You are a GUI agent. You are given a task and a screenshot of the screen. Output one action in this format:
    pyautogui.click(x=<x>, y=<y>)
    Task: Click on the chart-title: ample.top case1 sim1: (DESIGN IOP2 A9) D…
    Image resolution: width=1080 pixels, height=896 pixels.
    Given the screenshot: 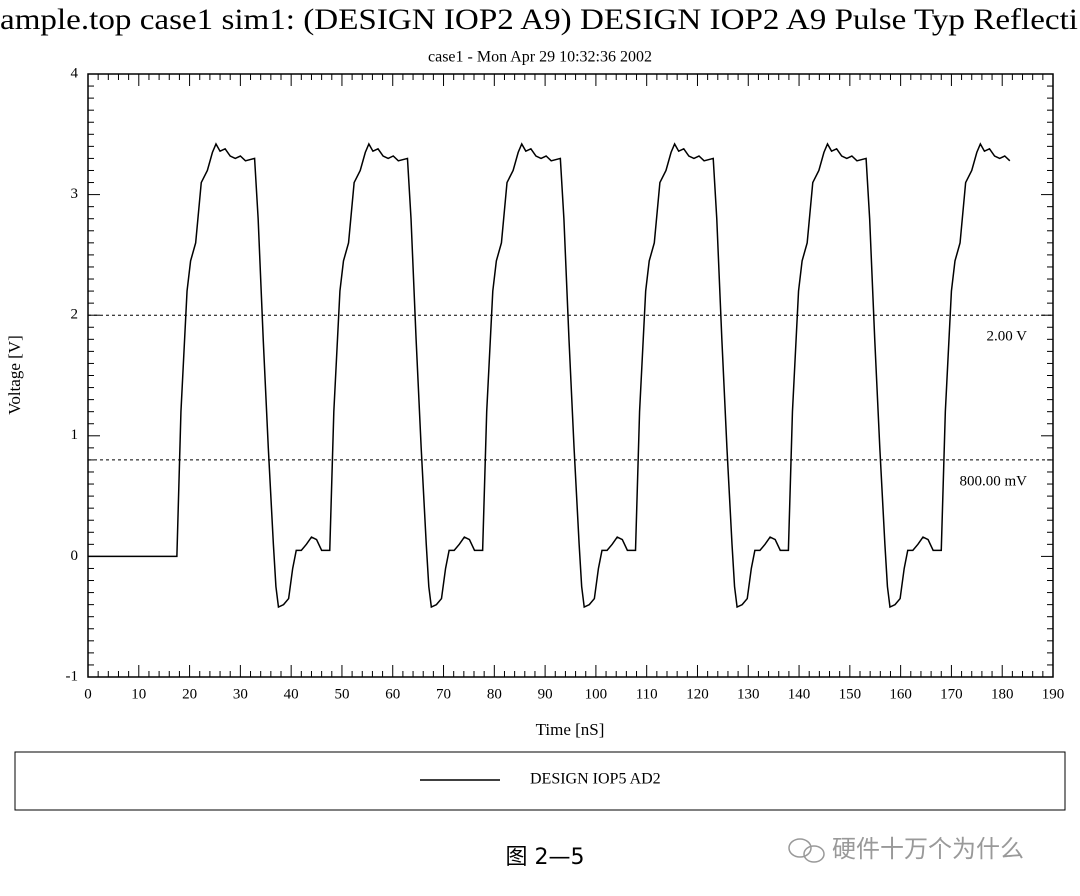 What is the action you would take?
    pyautogui.click(x=539, y=19)
    